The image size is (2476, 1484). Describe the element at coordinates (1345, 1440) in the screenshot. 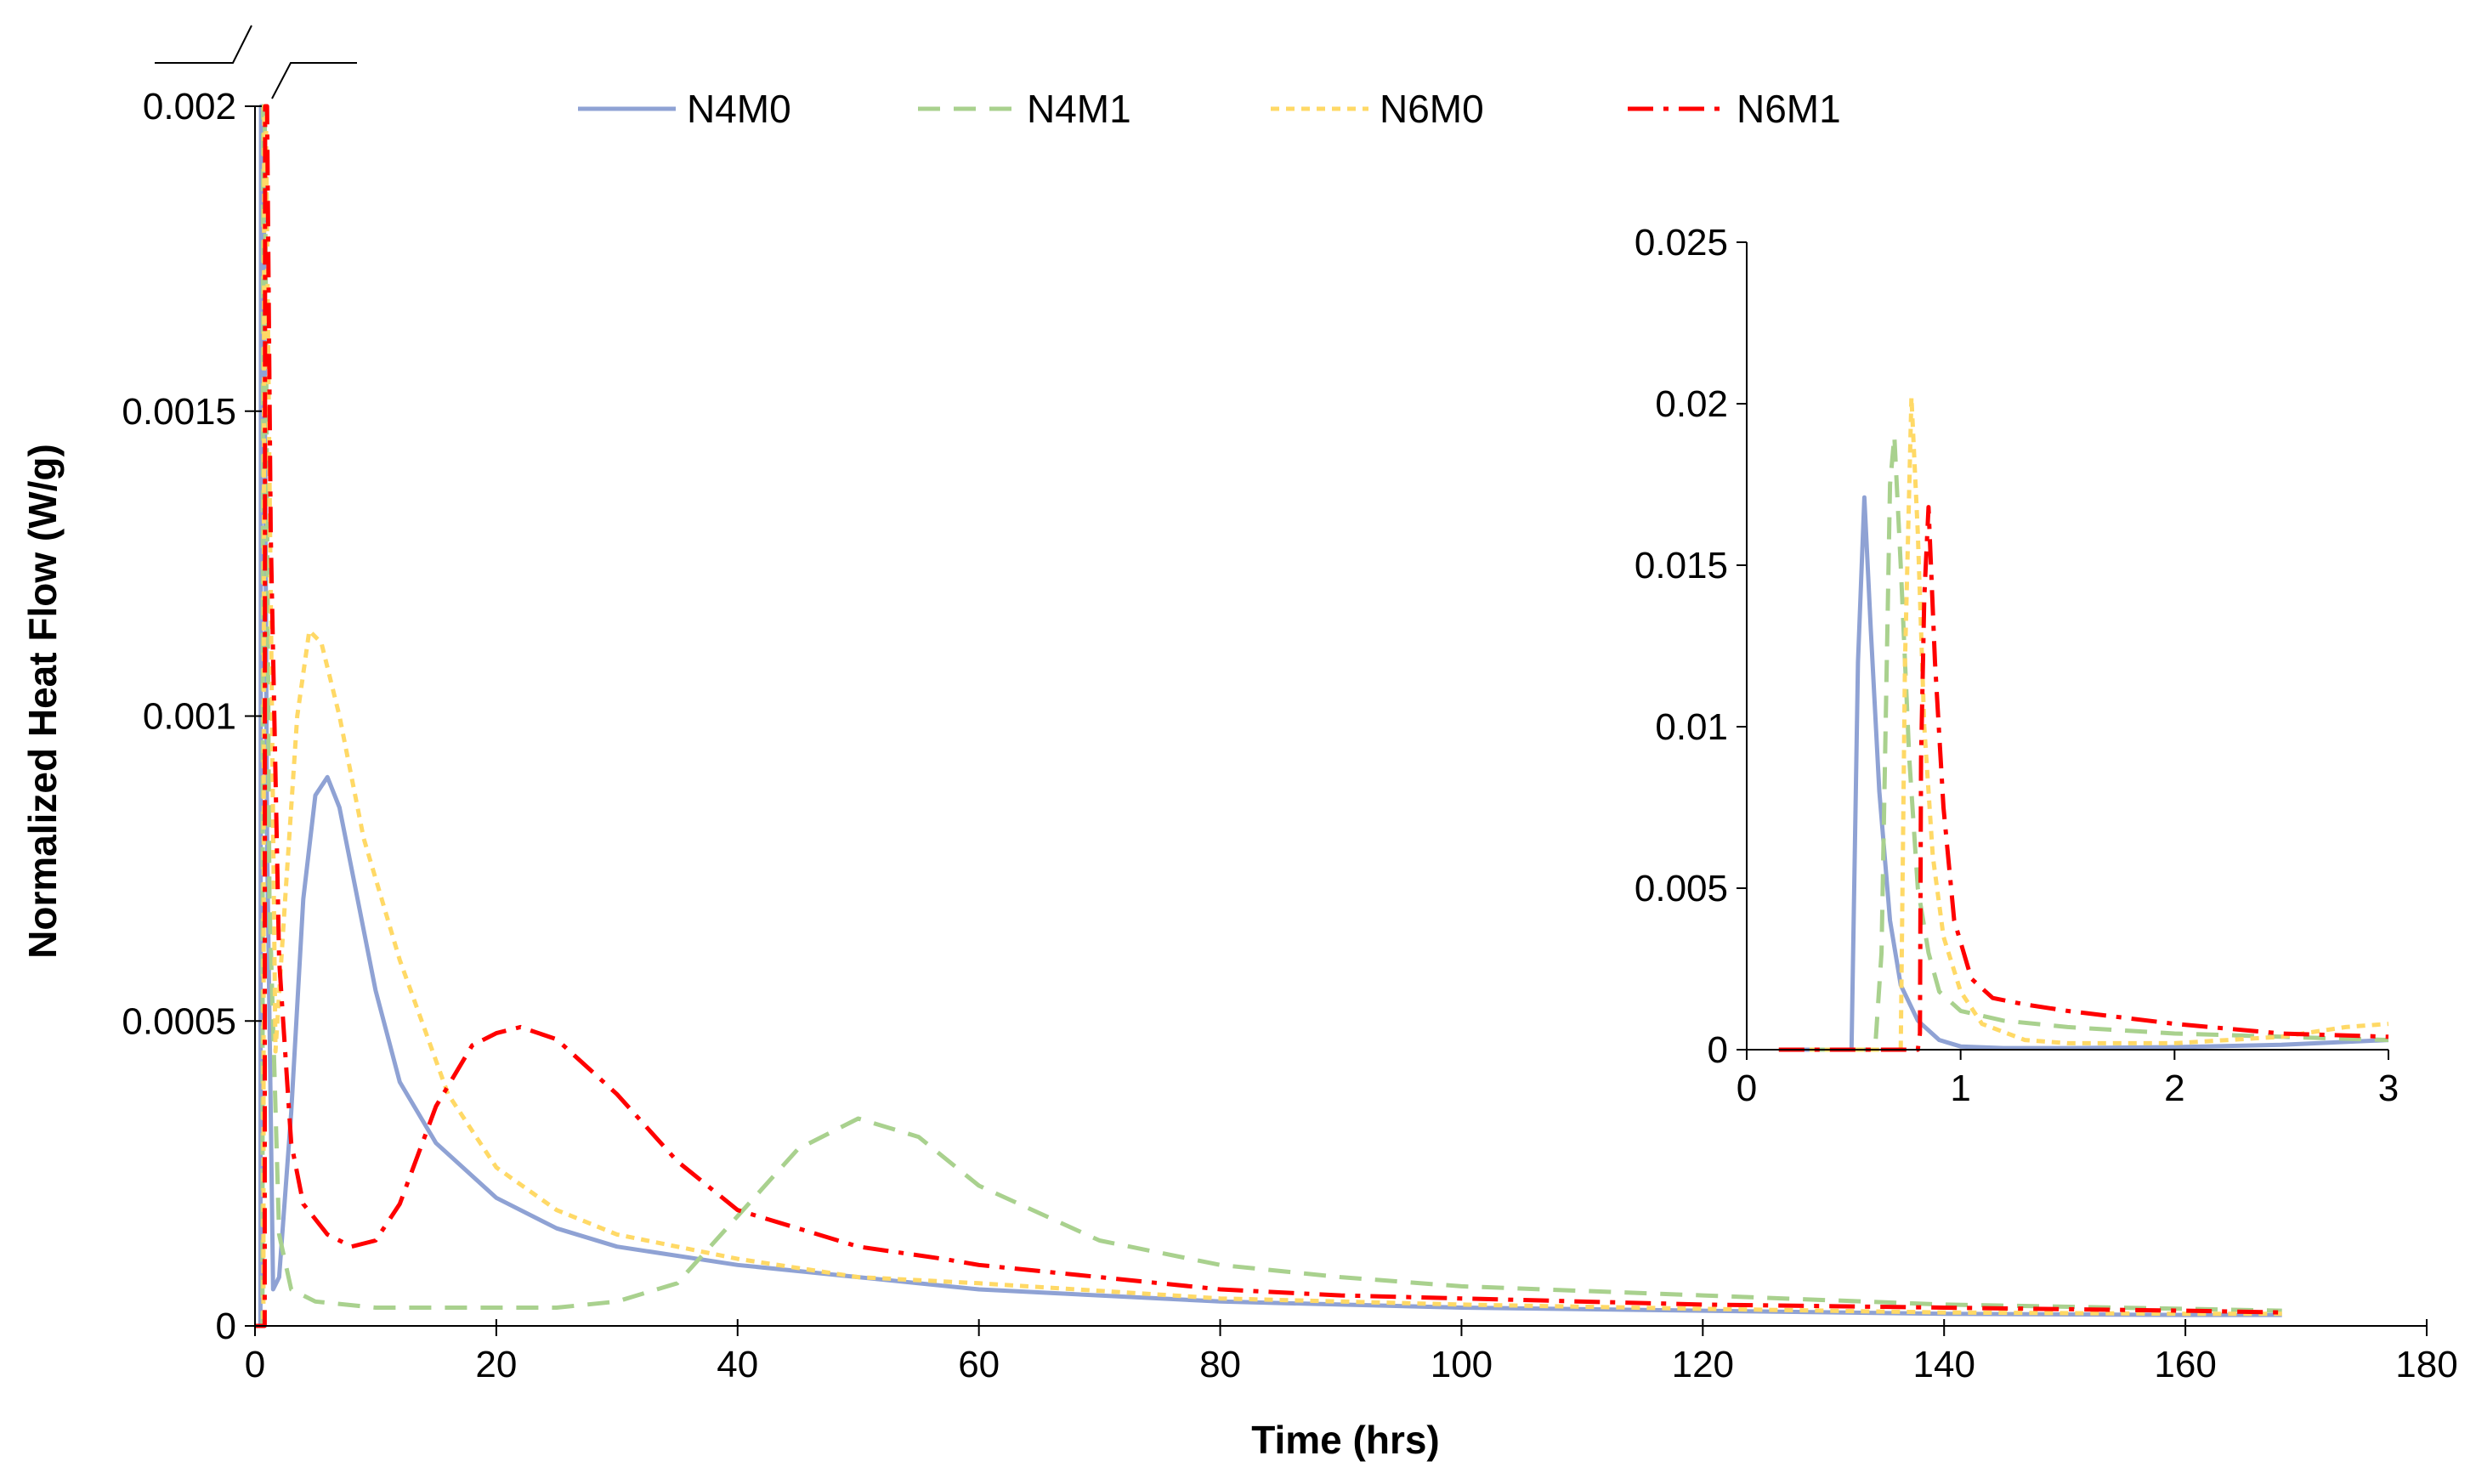

I see `x-axis-title: Time (hrs)` at that location.